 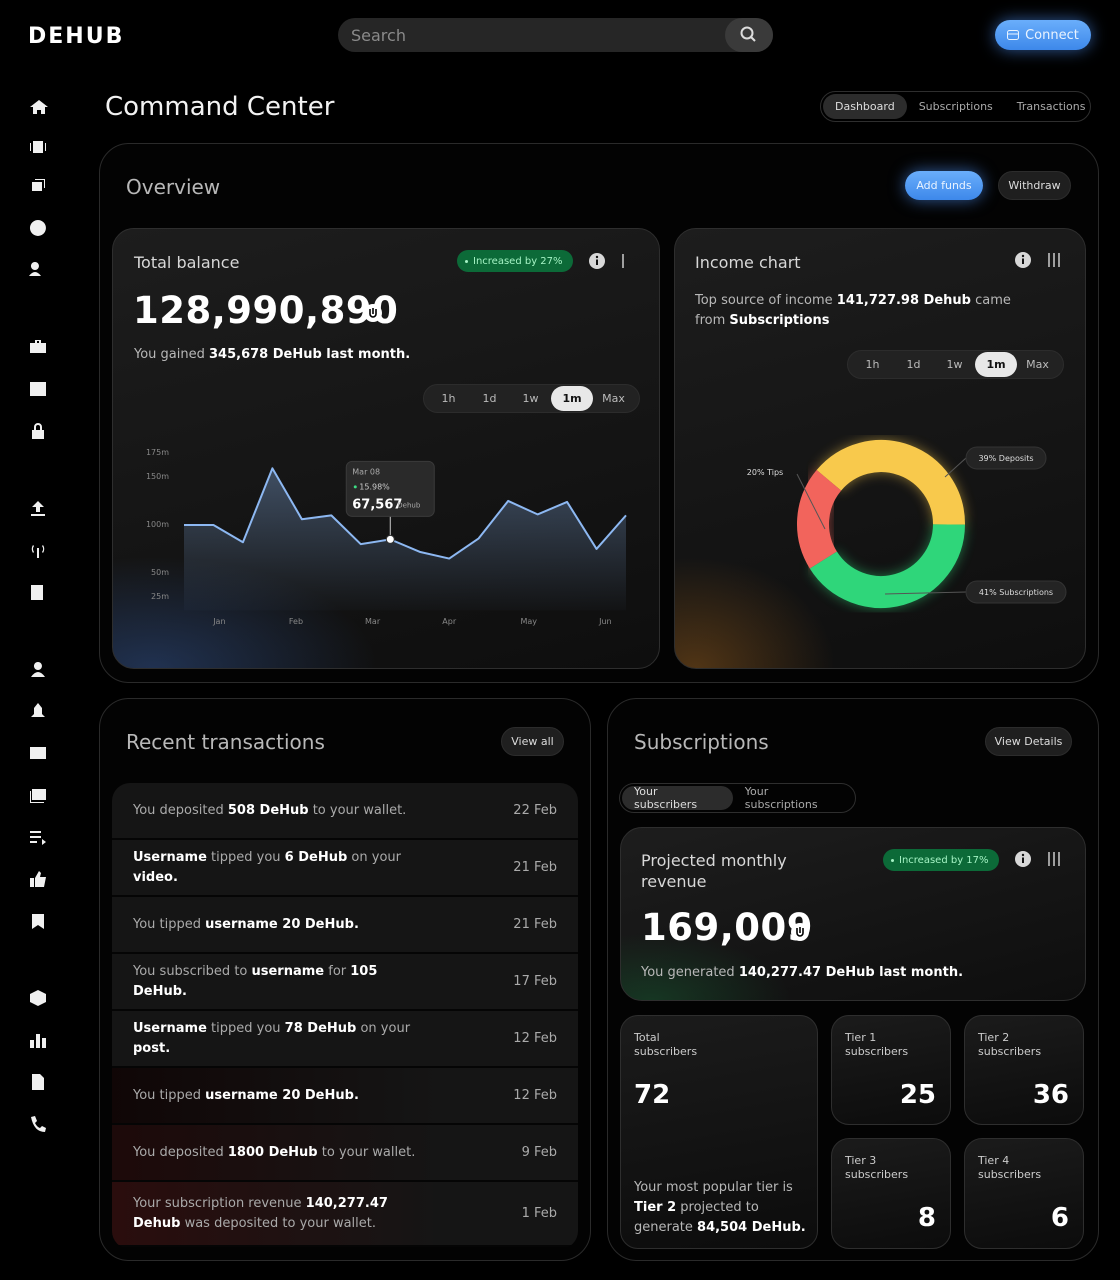 I want to click on tooltip-dot, so click(x=355, y=487).